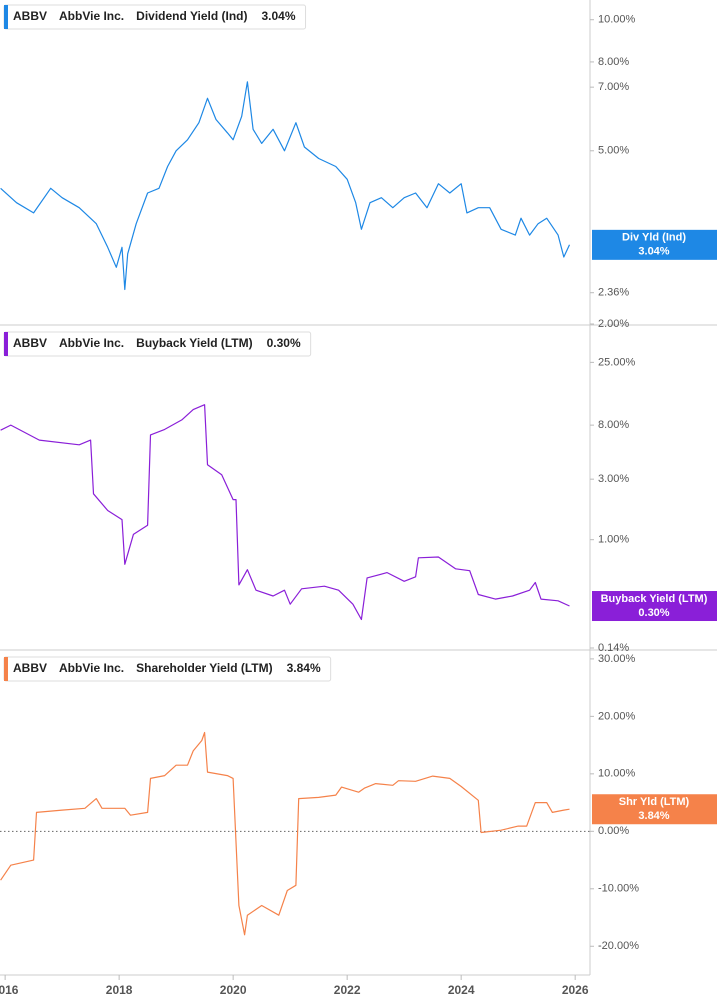  What do you see at coordinates (304, 668) in the screenshot?
I see `legend-value: 3.84%` at bounding box center [304, 668].